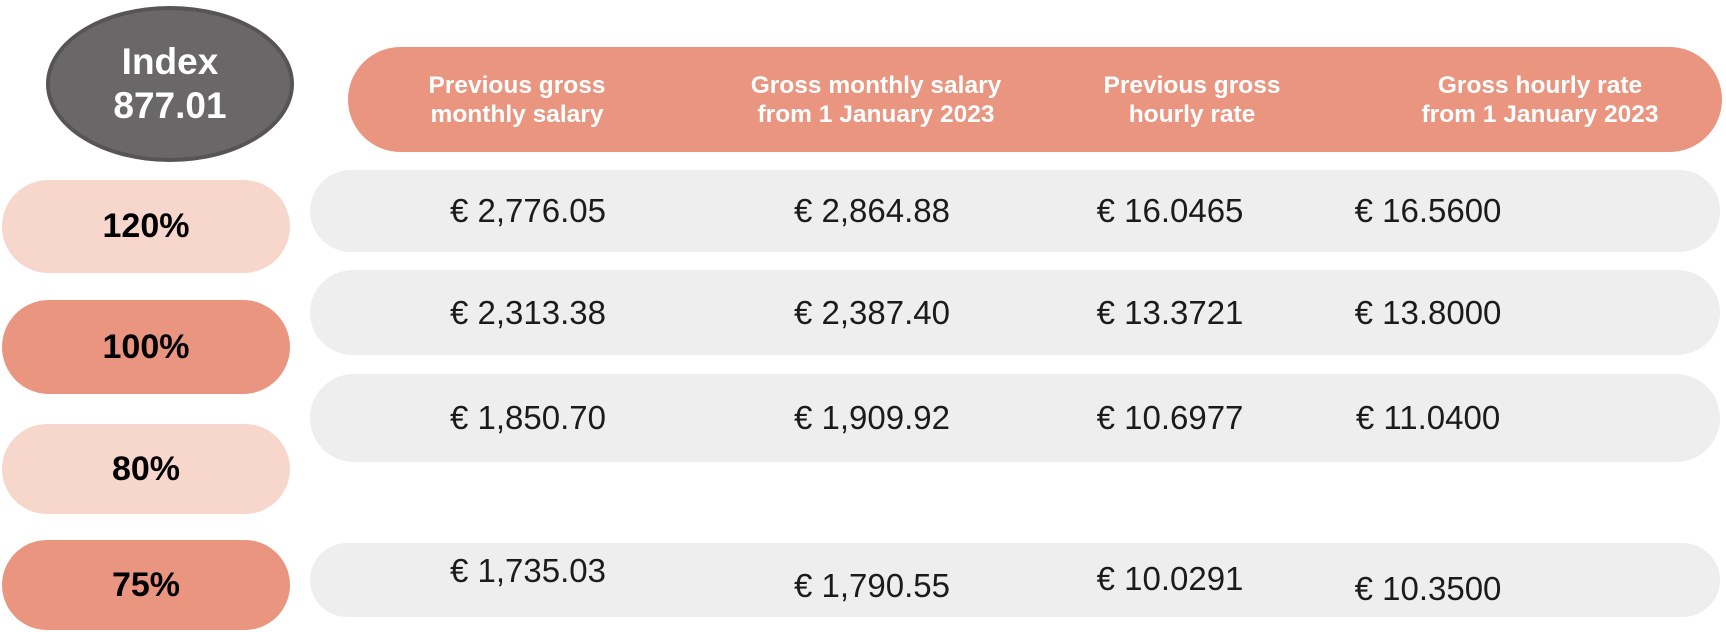  What do you see at coordinates (146, 226) in the screenshot?
I see `row-label-pill-120: 120%` at bounding box center [146, 226].